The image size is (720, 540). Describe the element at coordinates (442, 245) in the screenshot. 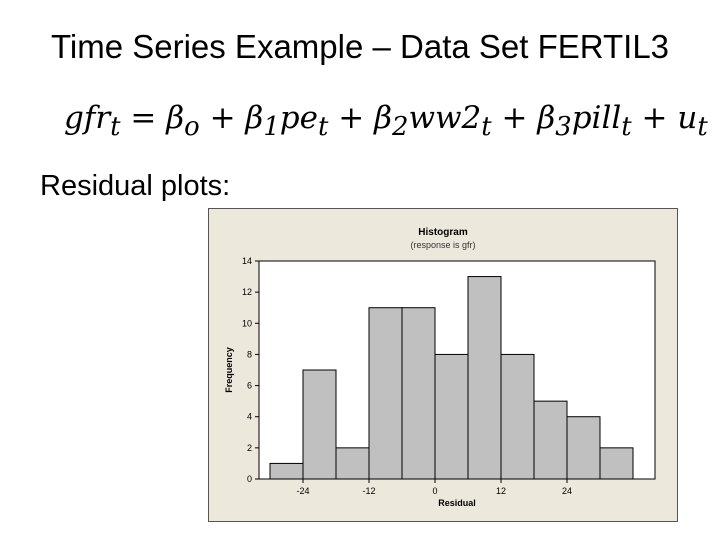

I see `chart-subtitle: (response is gfr)` at that location.